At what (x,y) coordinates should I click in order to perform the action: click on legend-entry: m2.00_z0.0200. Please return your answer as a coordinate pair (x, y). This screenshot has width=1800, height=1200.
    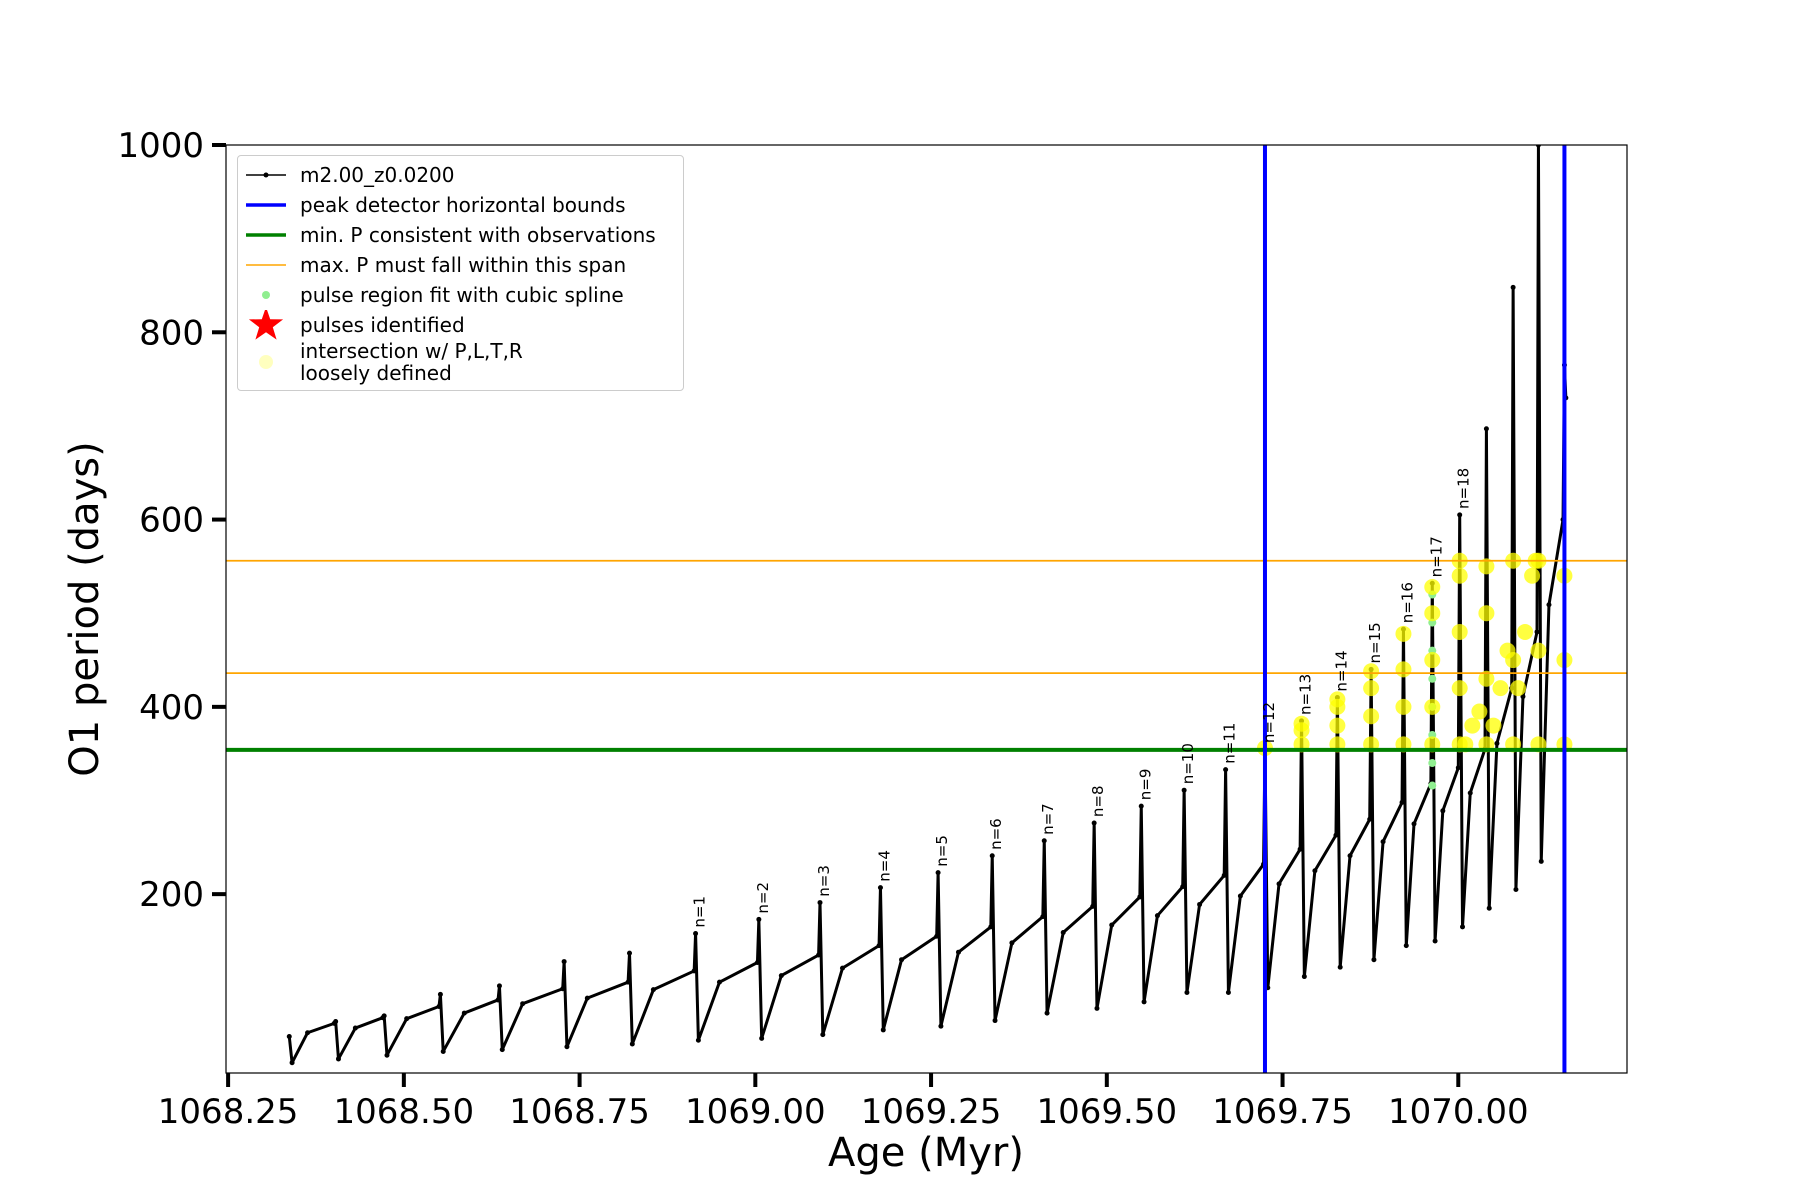
    Looking at the image, I should click on (460, 175).